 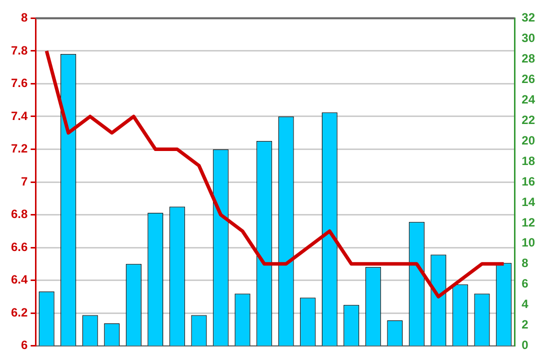 I want to click on y-tick-label: 6.6, so click(x=19, y=247).